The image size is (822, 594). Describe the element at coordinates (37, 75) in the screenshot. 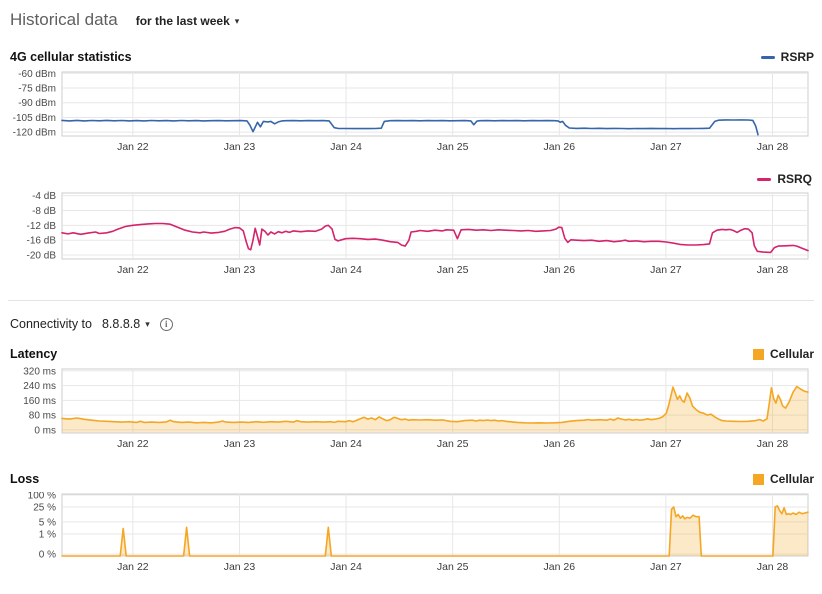

I see `svg-text: -60 dBm` at that location.